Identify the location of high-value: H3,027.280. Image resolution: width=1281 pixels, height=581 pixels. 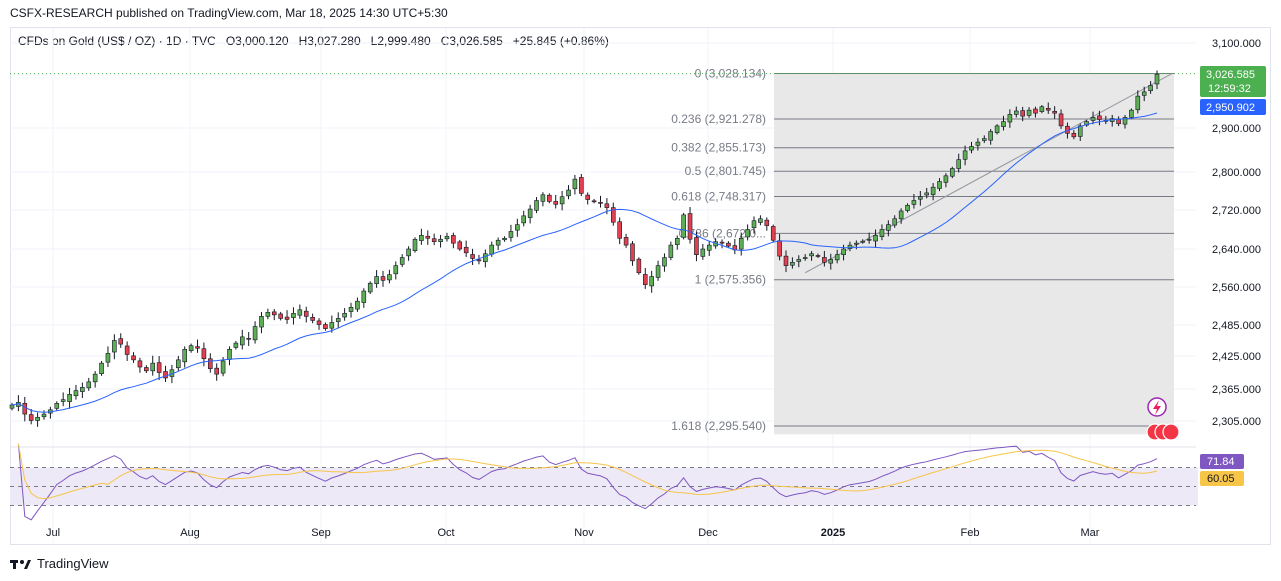
(329, 41).